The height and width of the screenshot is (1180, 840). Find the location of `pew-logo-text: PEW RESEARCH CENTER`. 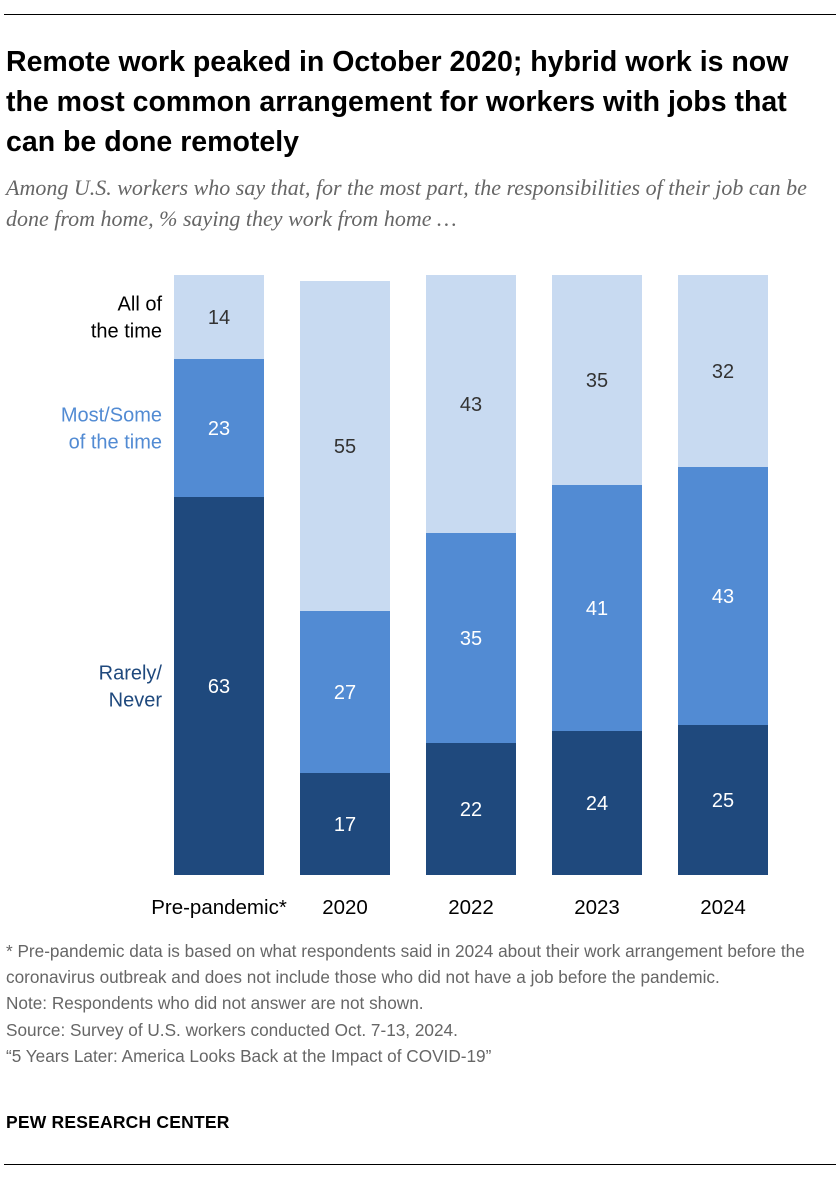

pew-logo-text: PEW RESEARCH CENTER is located at coordinates (118, 1122).